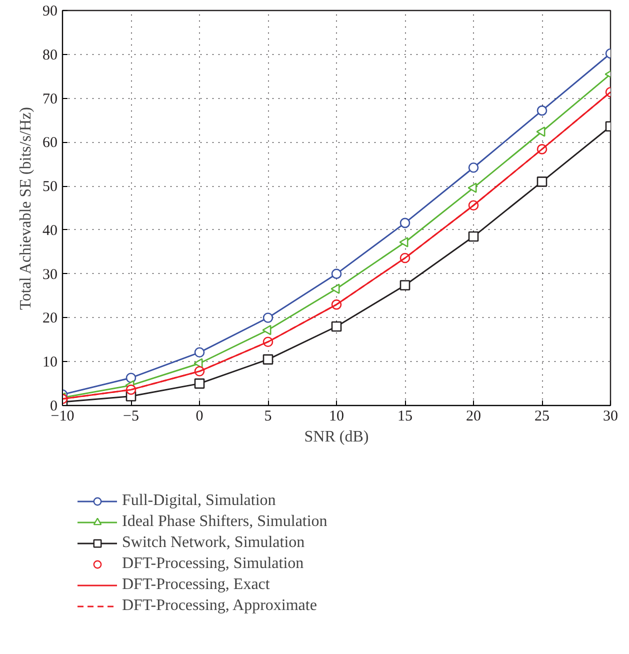  I want to click on x-axis-title: SNR (dB), so click(336, 437).